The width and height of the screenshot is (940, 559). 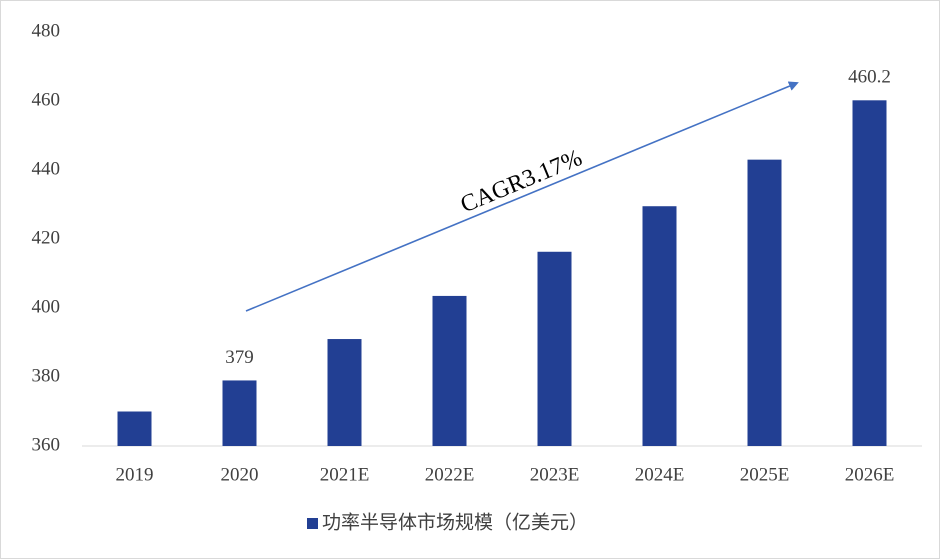 What do you see at coordinates (312, 523) in the screenshot?
I see `legend-swatch` at bounding box center [312, 523].